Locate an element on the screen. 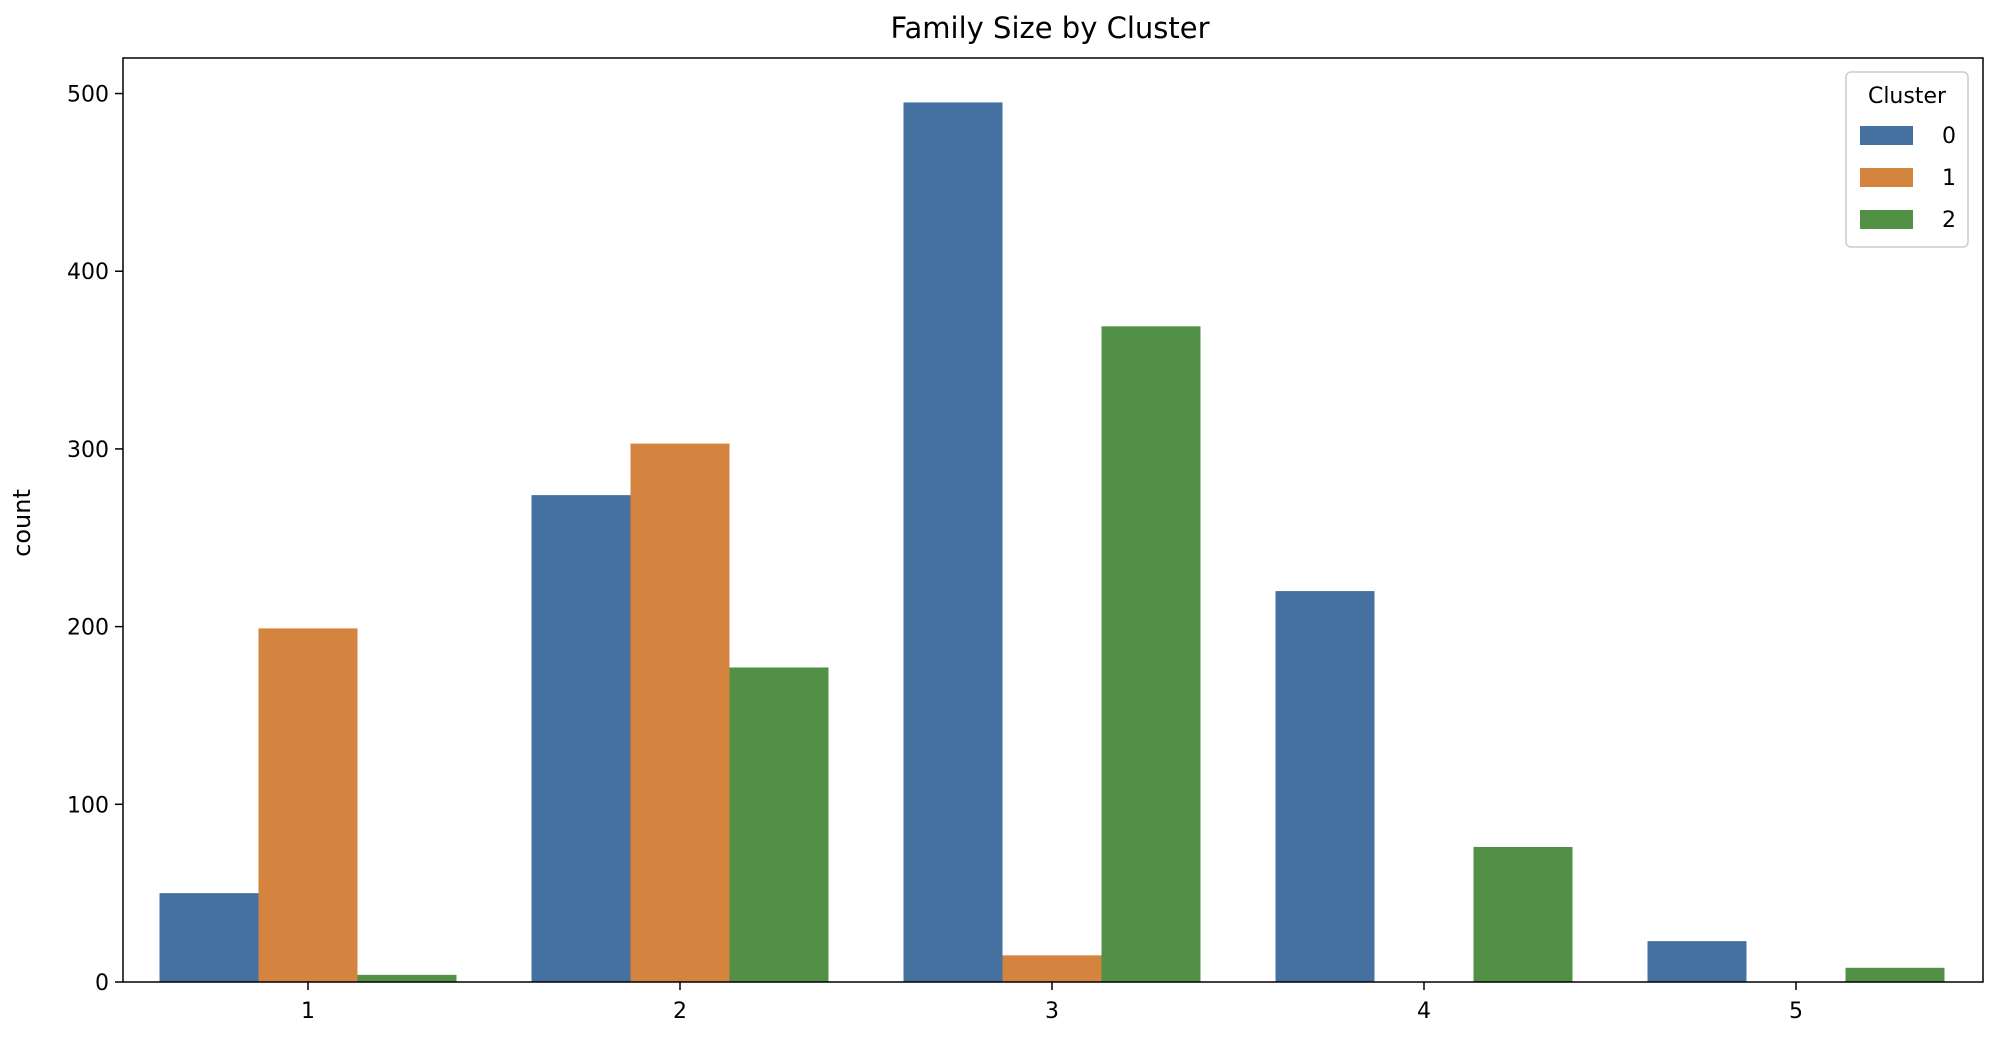 The image size is (1996, 1043). x-tick-label: 5 is located at coordinates (1796, 1011).